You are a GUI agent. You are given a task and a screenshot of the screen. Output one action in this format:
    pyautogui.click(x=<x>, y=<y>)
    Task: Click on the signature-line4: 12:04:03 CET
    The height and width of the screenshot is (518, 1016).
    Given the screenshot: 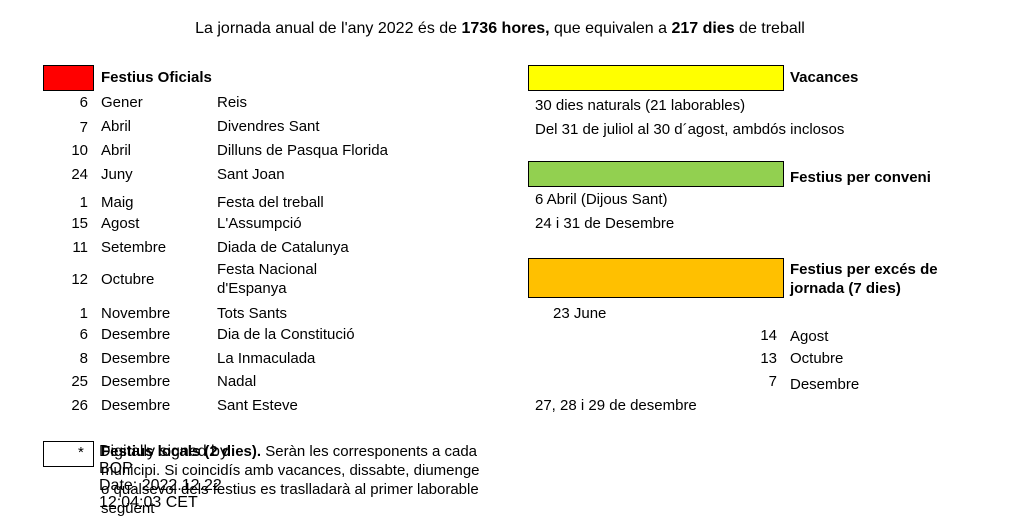 What is the action you would take?
    pyautogui.click(x=148, y=502)
    